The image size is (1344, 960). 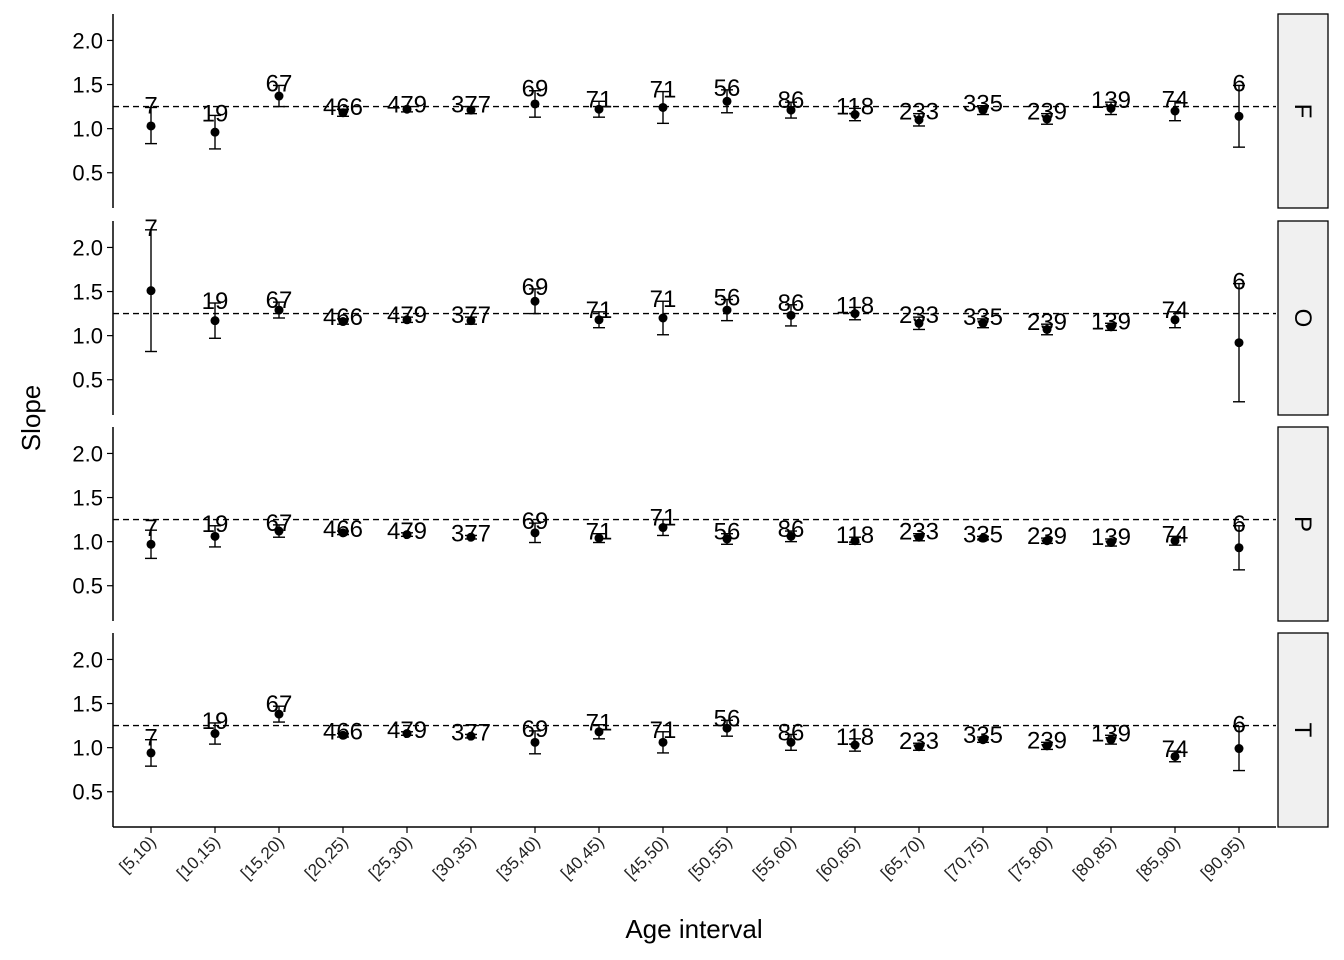 What do you see at coordinates (693, 929) in the screenshot?
I see `x-axis-title: Age interval` at bounding box center [693, 929].